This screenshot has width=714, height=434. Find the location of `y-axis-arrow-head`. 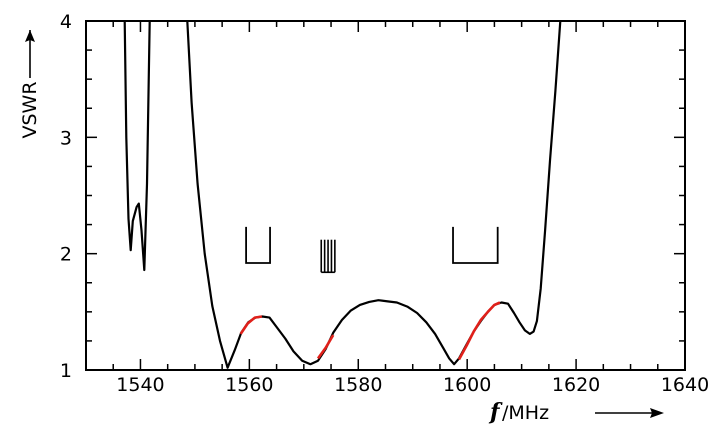

y-axis-arrow-head is located at coordinates (30, 36).